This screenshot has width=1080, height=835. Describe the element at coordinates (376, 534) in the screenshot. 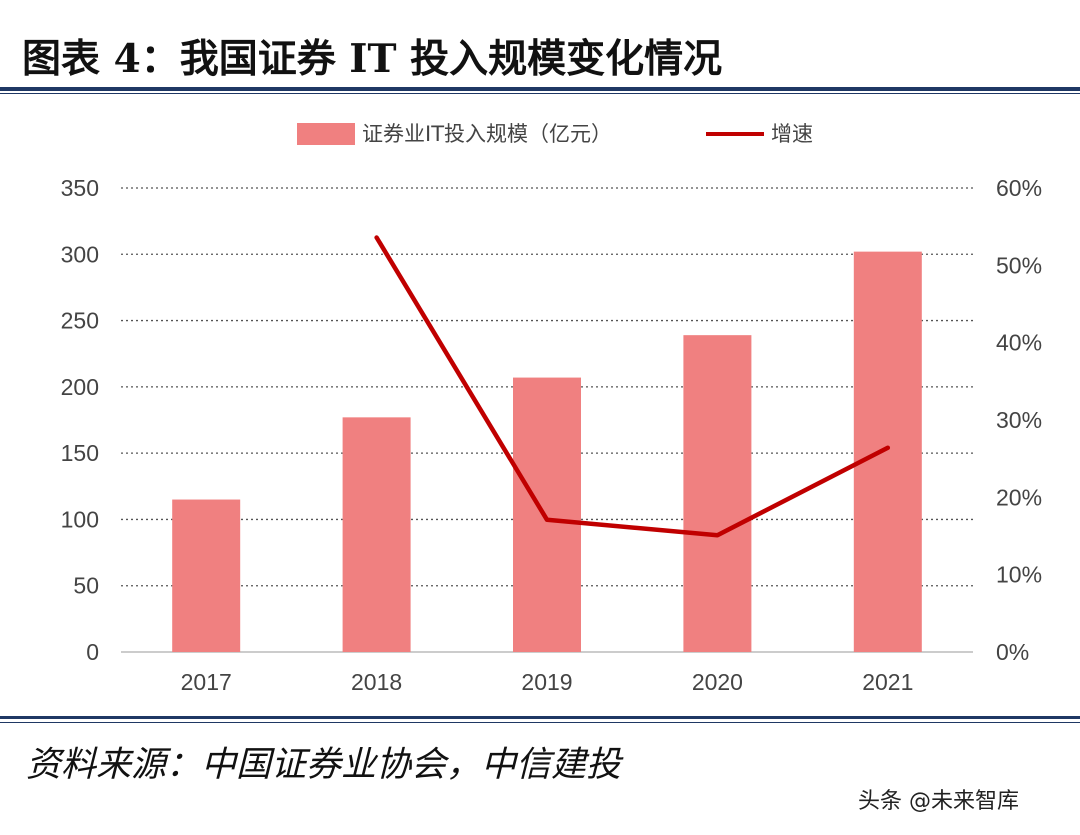

I see `bar-2018` at that location.